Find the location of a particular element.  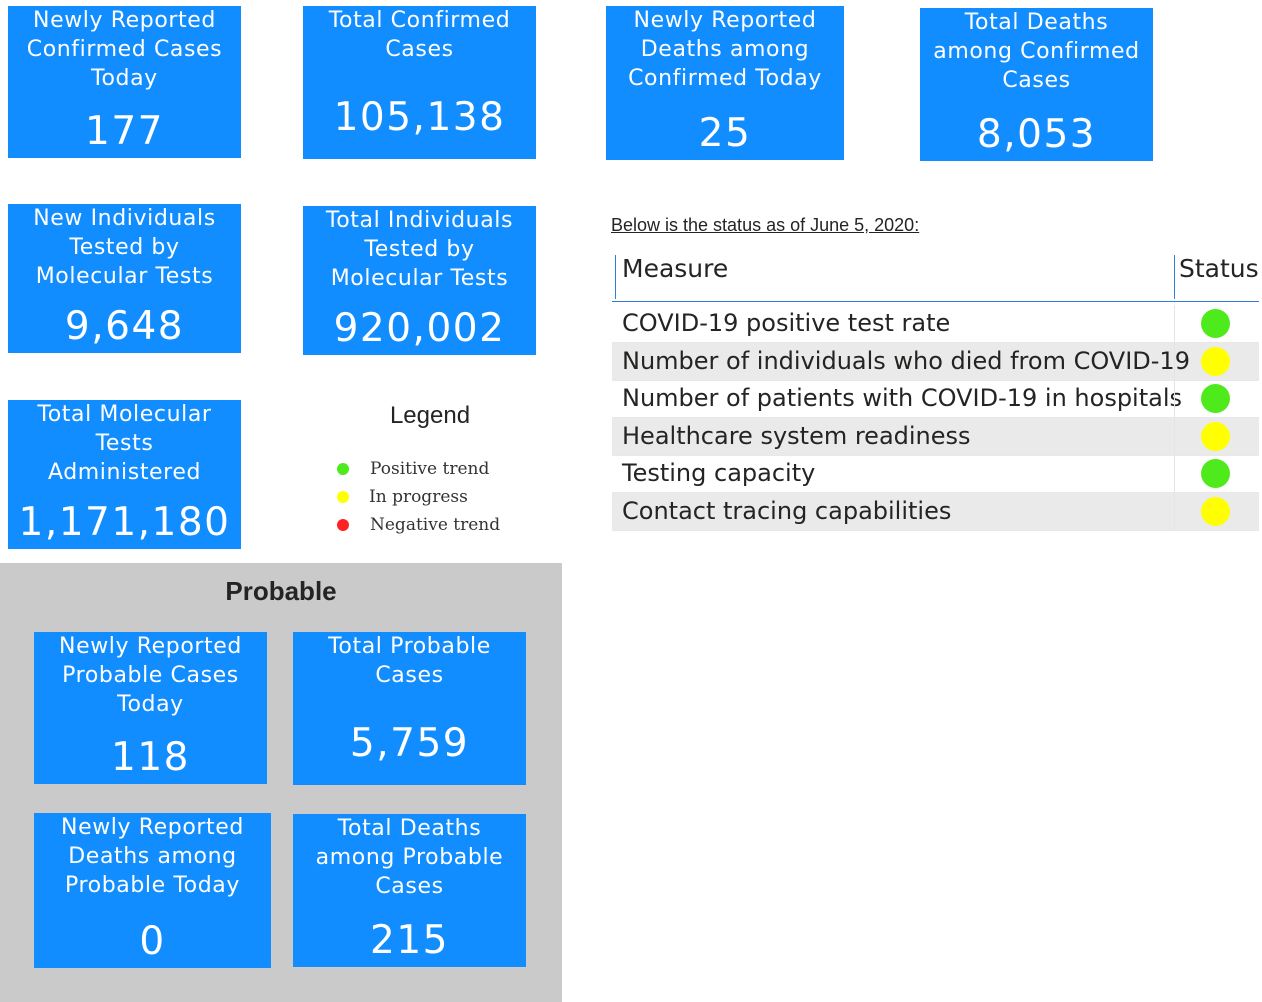

status-caption: Below is the status as of June 5, 2020: is located at coordinates (765, 225).